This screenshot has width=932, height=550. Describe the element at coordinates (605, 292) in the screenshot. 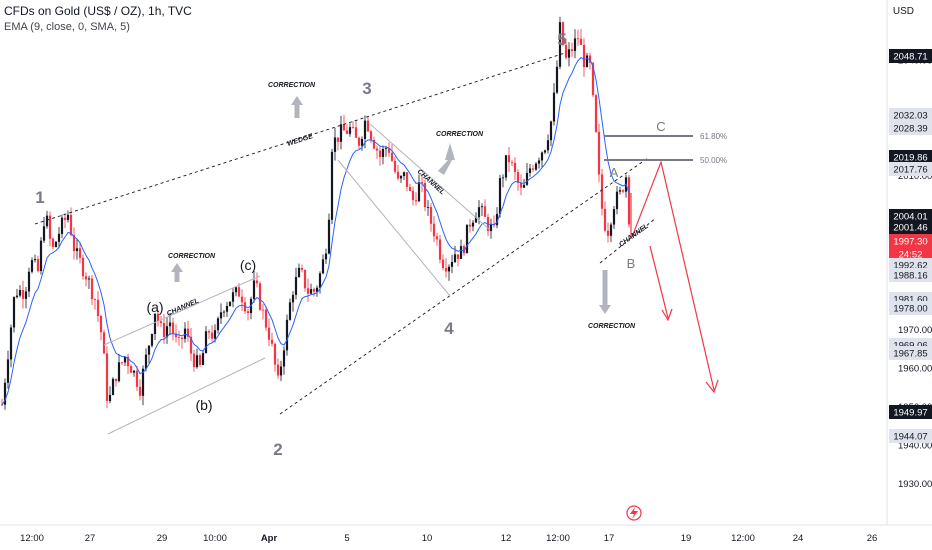

I see `correction-arrow-icon` at that location.